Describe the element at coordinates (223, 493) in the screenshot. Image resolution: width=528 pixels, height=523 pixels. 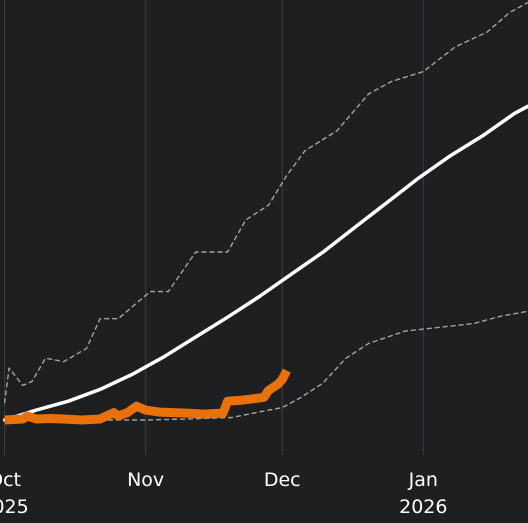
I see `x-axis-ticks: Oct 2025 Nov Dec Jan 2026` at that location.